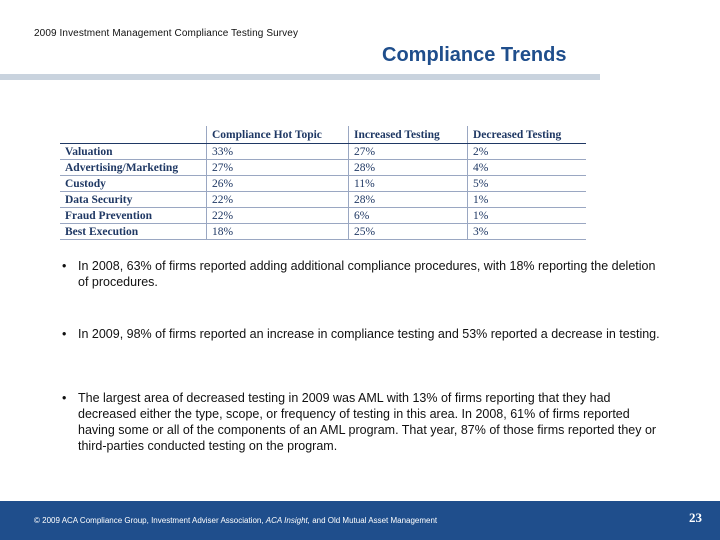  I want to click on increased-testing-value: 6%, so click(408, 215).